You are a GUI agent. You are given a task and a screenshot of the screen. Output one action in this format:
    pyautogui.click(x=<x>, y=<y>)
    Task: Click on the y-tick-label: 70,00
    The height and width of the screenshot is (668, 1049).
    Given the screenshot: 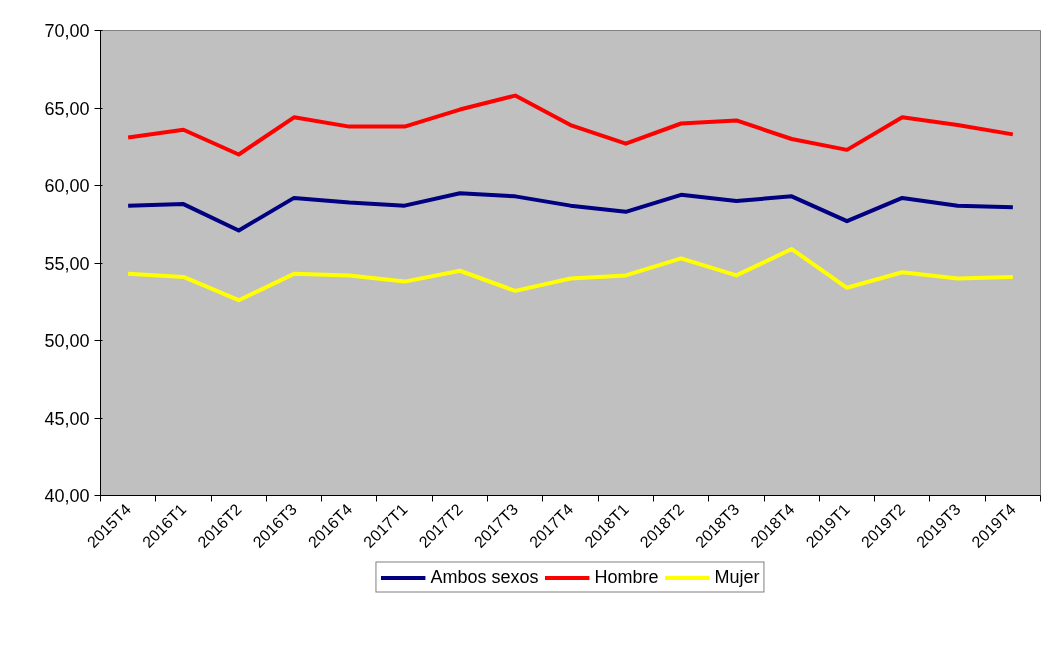 What is the action you would take?
    pyautogui.click(x=67, y=31)
    